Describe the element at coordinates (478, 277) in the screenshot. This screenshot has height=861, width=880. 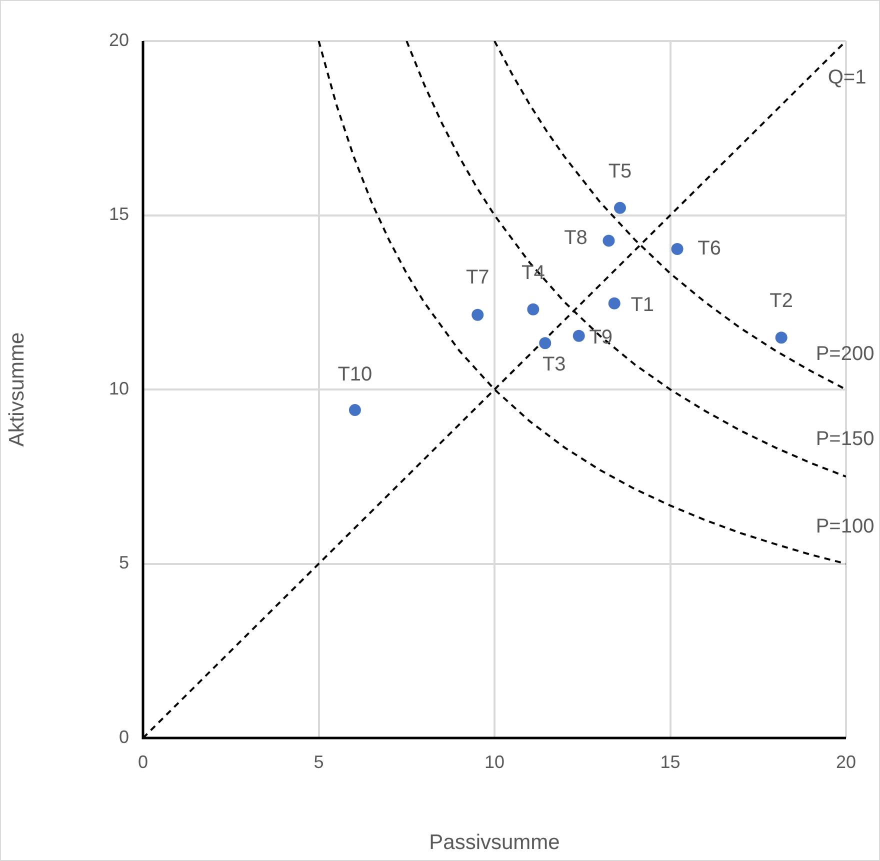
I see `annotation: T7` at that location.